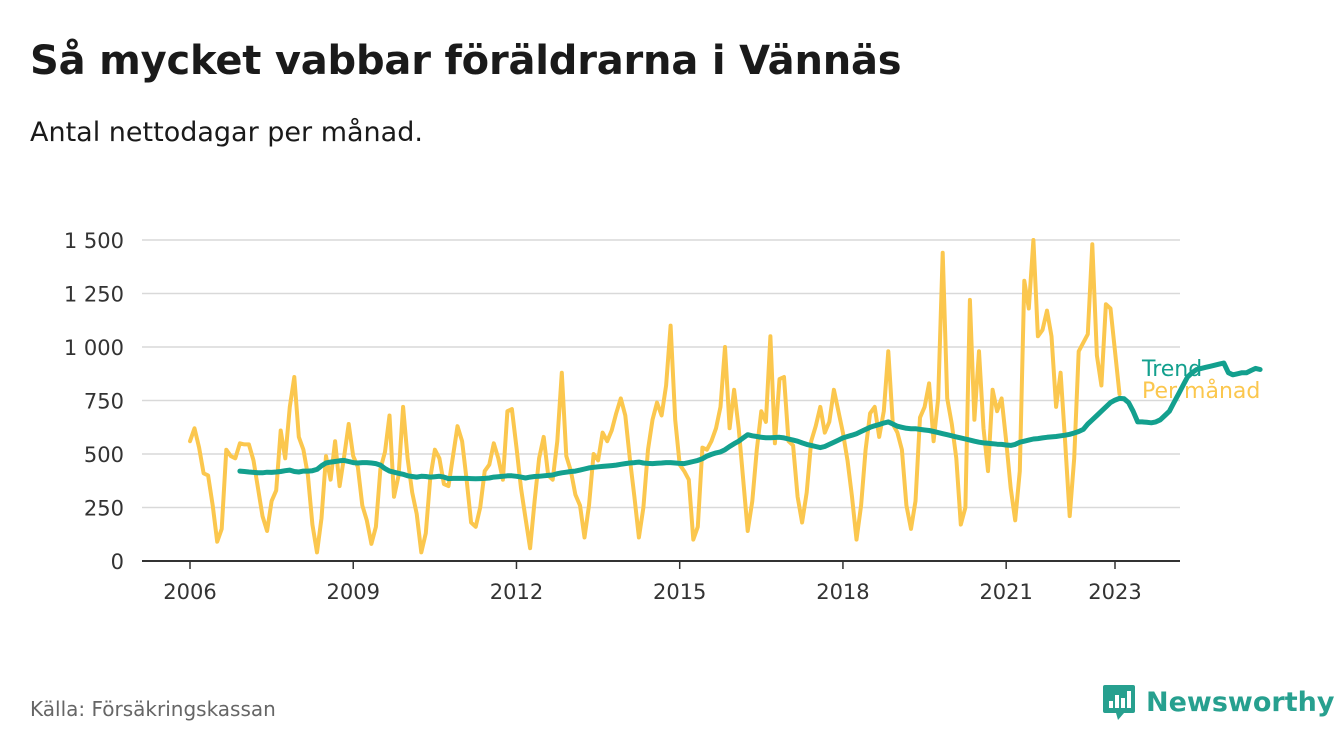 Image resolution: width=1340 pixels, height=753 pixels. What do you see at coordinates (94, 295) in the screenshot?
I see `y-tick-label: 1 250` at bounding box center [94, 295].